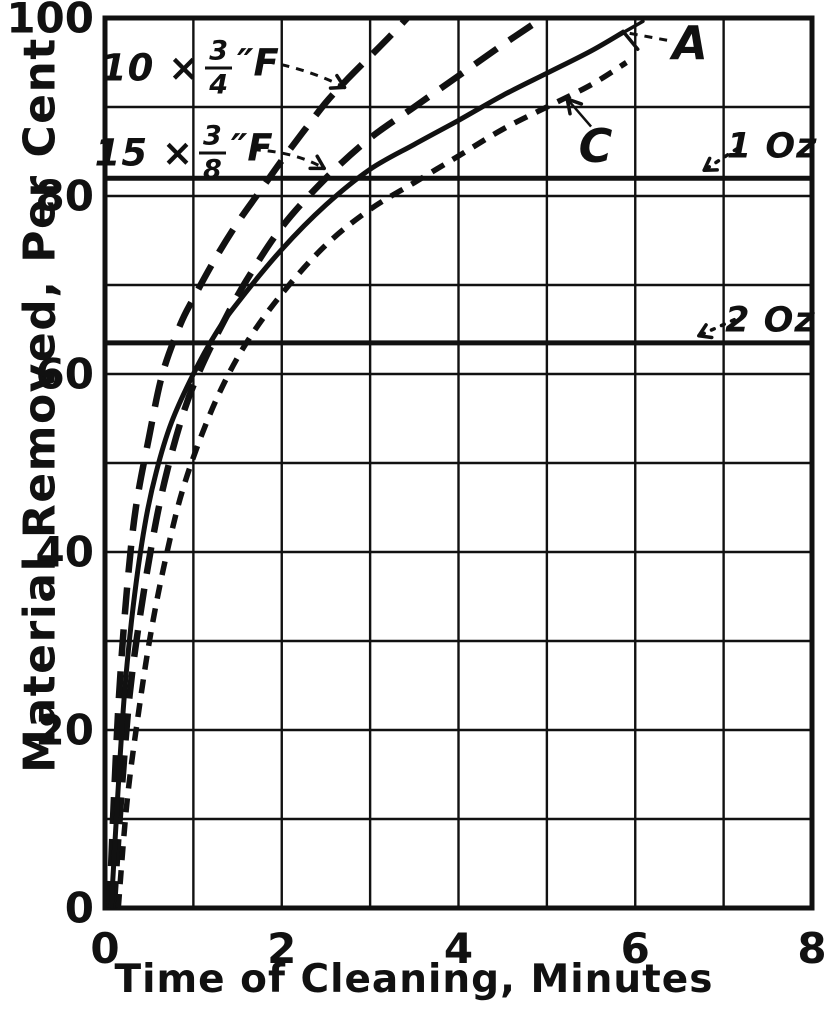 Image resolution: width=828 pixels, height=1016 pixels. What do you see at coordinates (104, 948) in the screenshot?
I see `x-tick-label-0: 0` at bounding box center [104, 948].